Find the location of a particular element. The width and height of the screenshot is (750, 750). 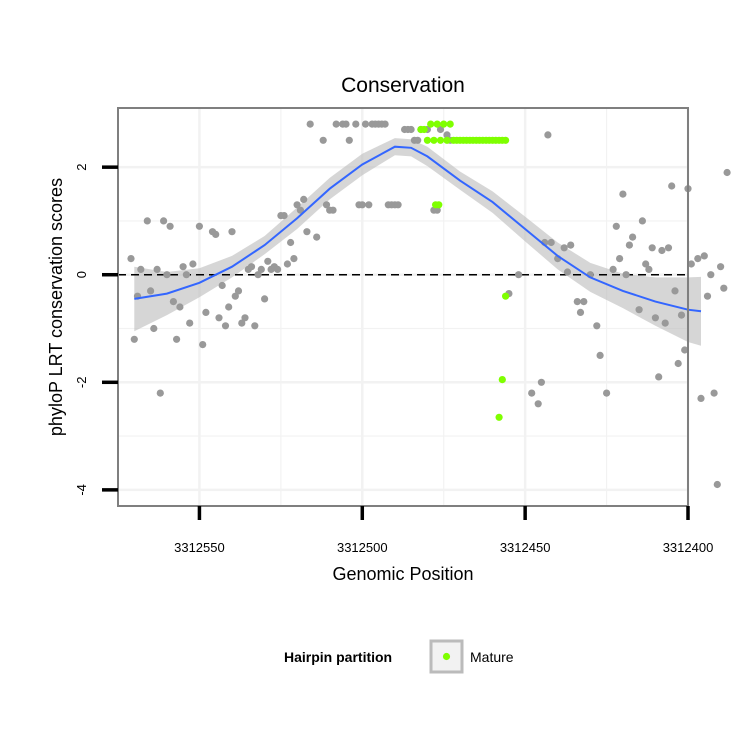

x-axis: 3312550 3312500 3312450 3312400 is located at coordinates (443, 530).